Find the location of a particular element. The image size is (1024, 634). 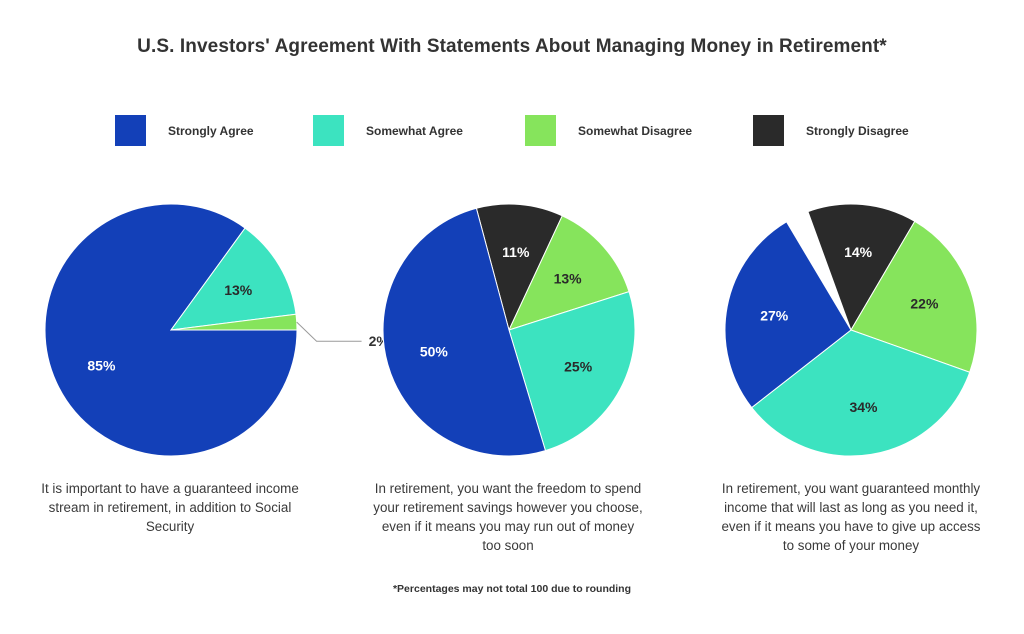

pie-3-label-strongly-agree: 27% is located at coordinates (774, 316).